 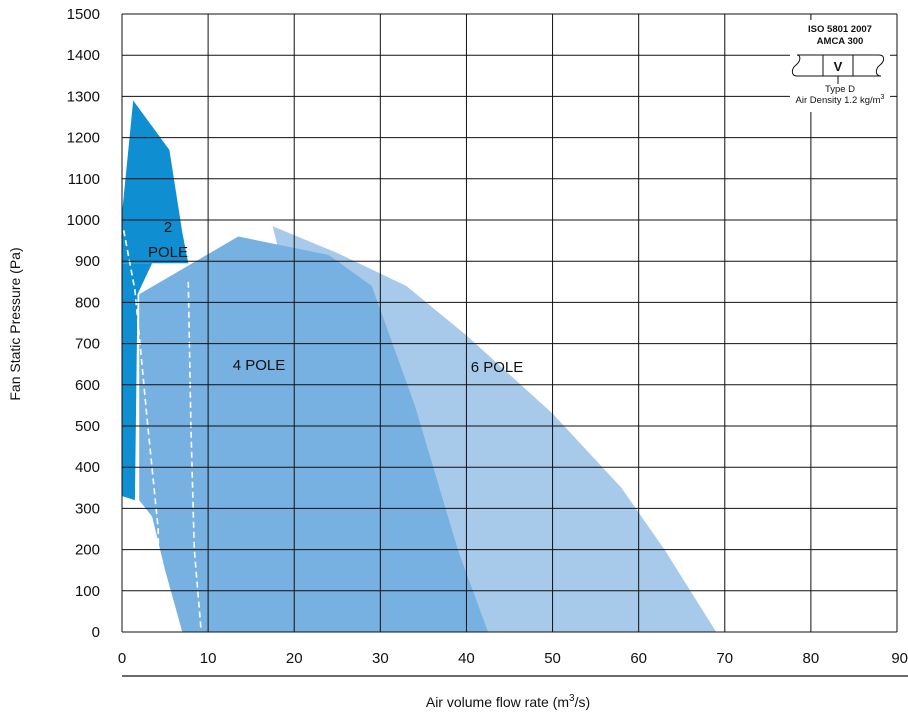 What do you see at coordinates (87, 550) in the screenshot?
I see `y-tick-label: 200` at bounding box center [87, 550].